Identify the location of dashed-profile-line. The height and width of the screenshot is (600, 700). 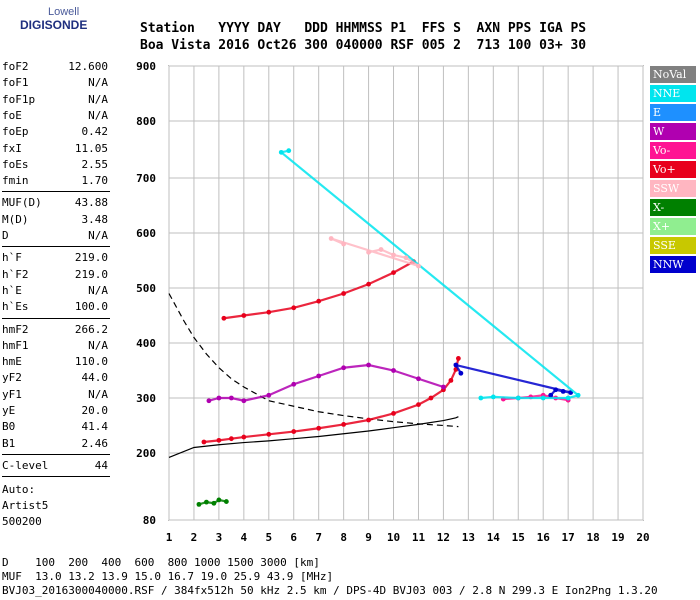
(313, 360).